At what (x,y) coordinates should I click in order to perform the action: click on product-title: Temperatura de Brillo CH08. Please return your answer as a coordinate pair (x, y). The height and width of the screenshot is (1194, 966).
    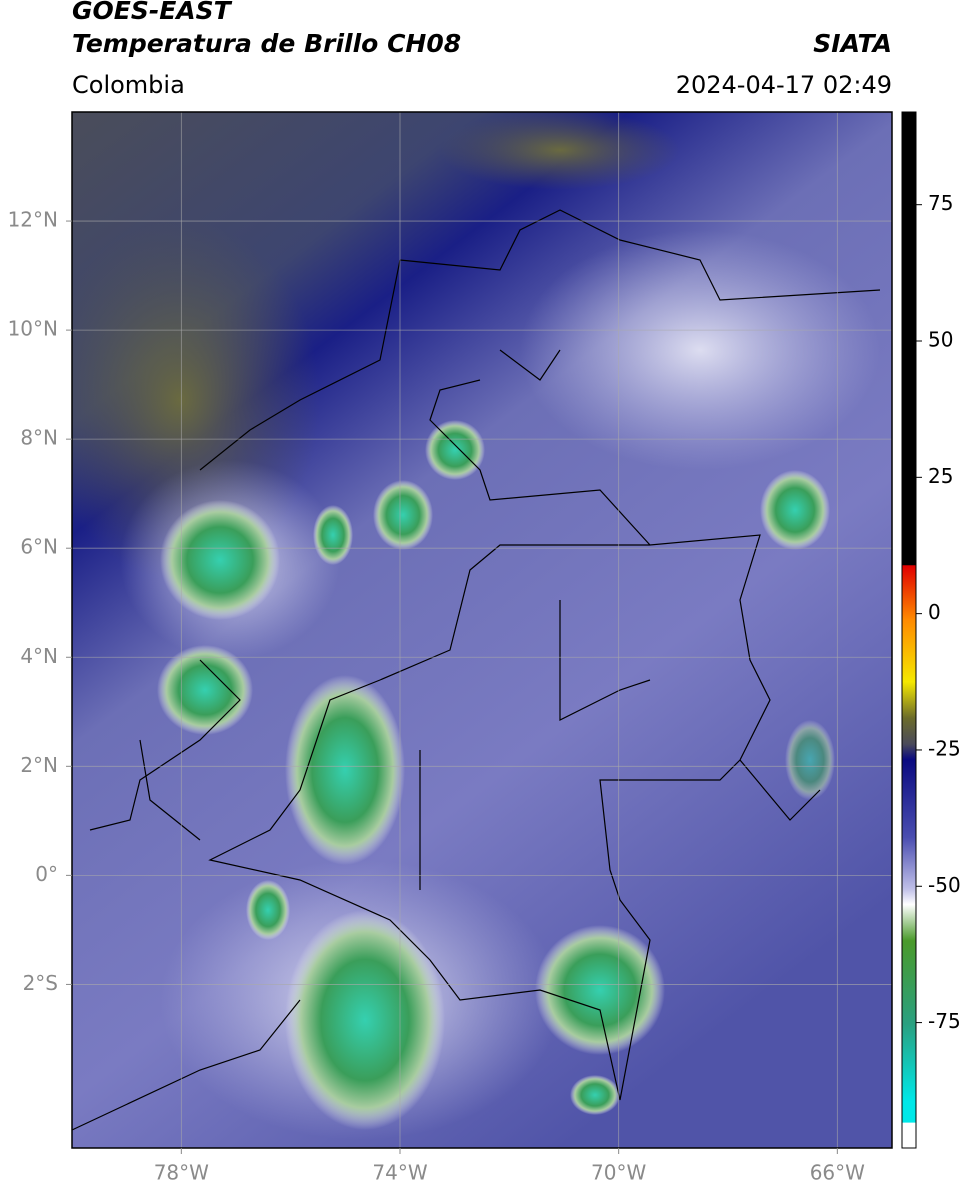
    Looking at the image, I should click on (266, 43).